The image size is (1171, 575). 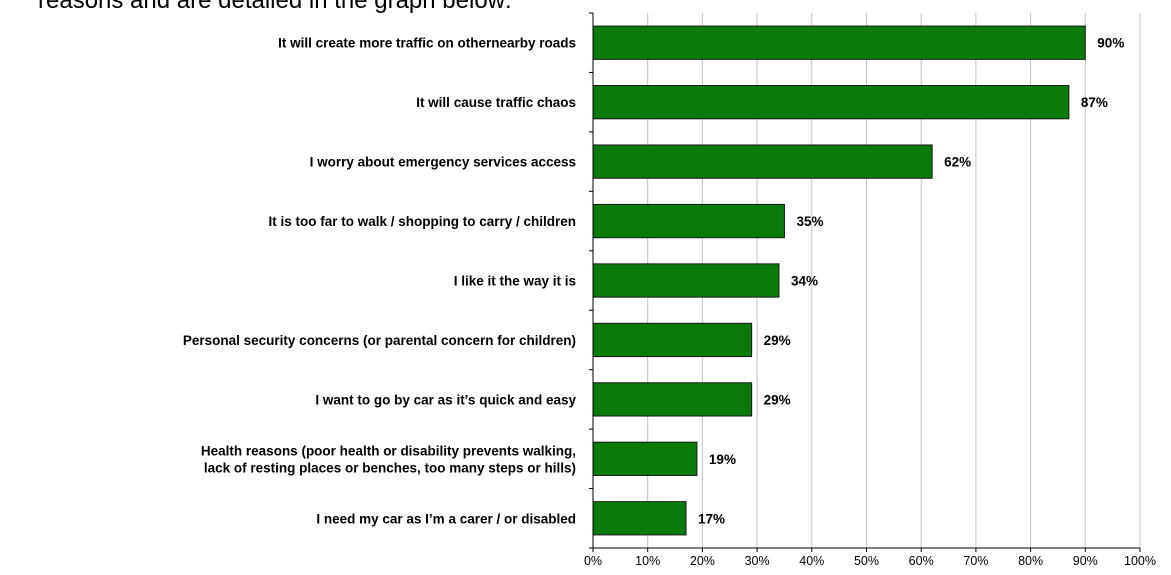 I want to click on x-tick-label: 100%, so click(x=1140, y=561).